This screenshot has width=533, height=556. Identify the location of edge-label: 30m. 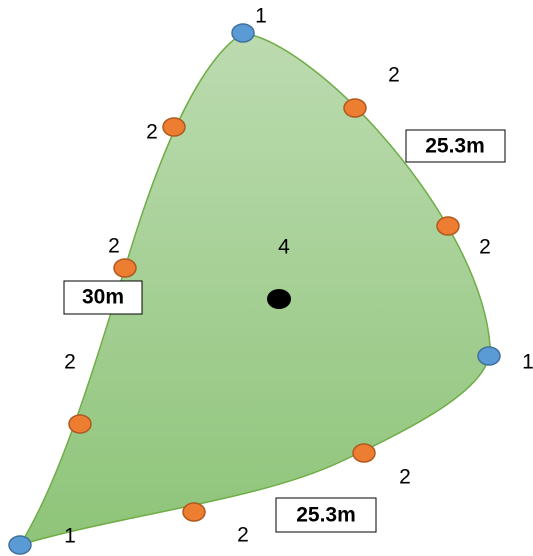
(103, 297).